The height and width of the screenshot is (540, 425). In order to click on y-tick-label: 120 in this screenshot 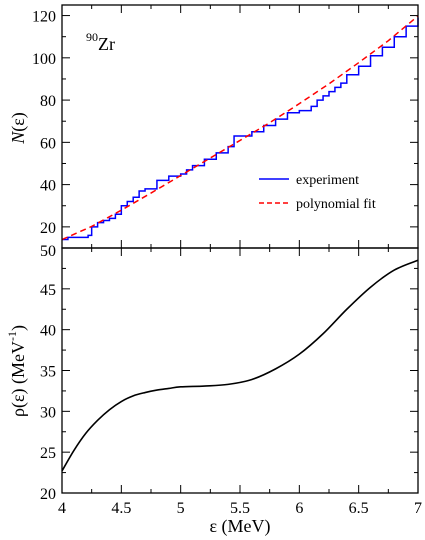, I will do `click(44, 17)`.